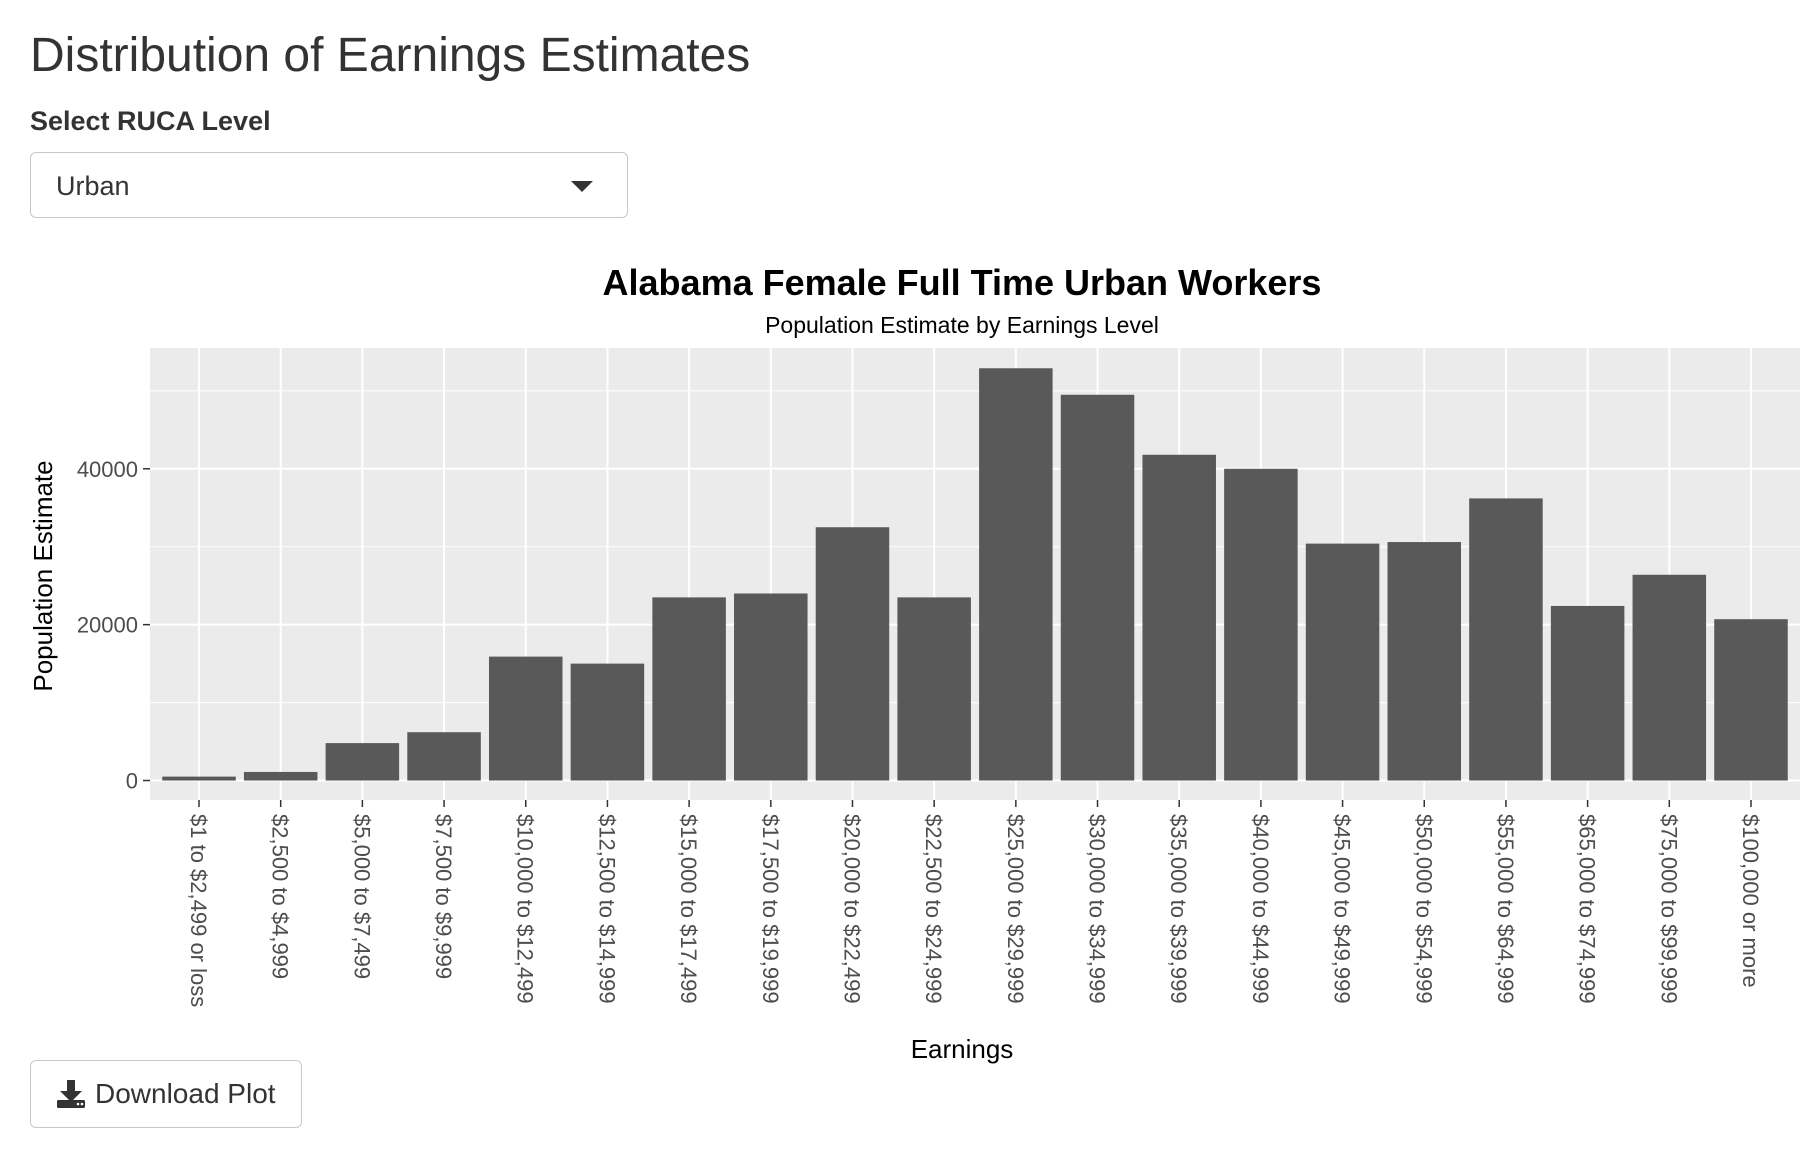  I want to click on x-tick-label: $35,000 to $39,999, so click(1178, 909).